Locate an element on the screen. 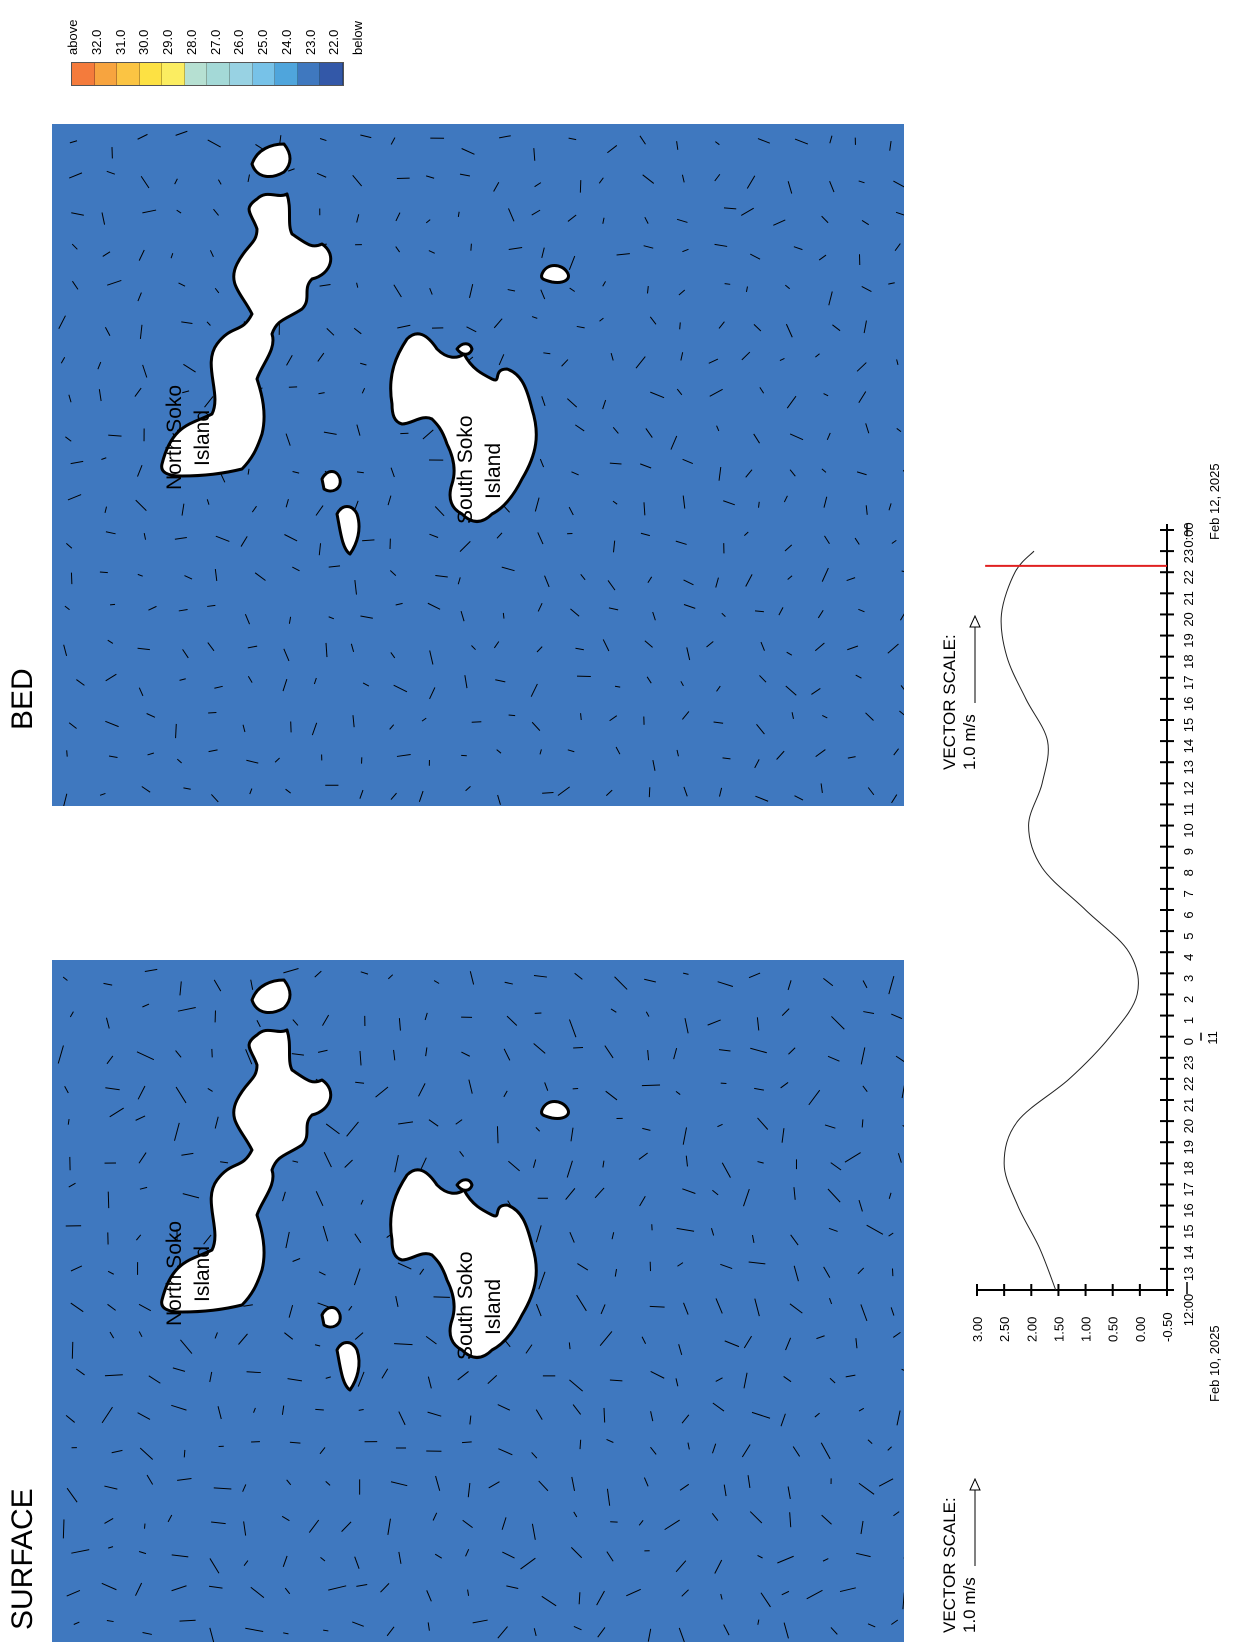 The height and width of the screenshot is (1647, 1247). legend-label: 28.0 is located at coordinates (191, 42).